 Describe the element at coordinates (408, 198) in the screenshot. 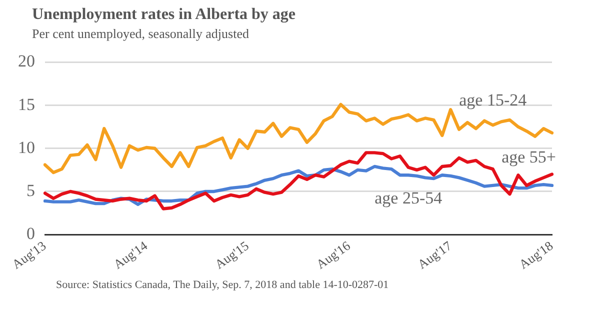

I see `series-label: age 25-54` at that location.